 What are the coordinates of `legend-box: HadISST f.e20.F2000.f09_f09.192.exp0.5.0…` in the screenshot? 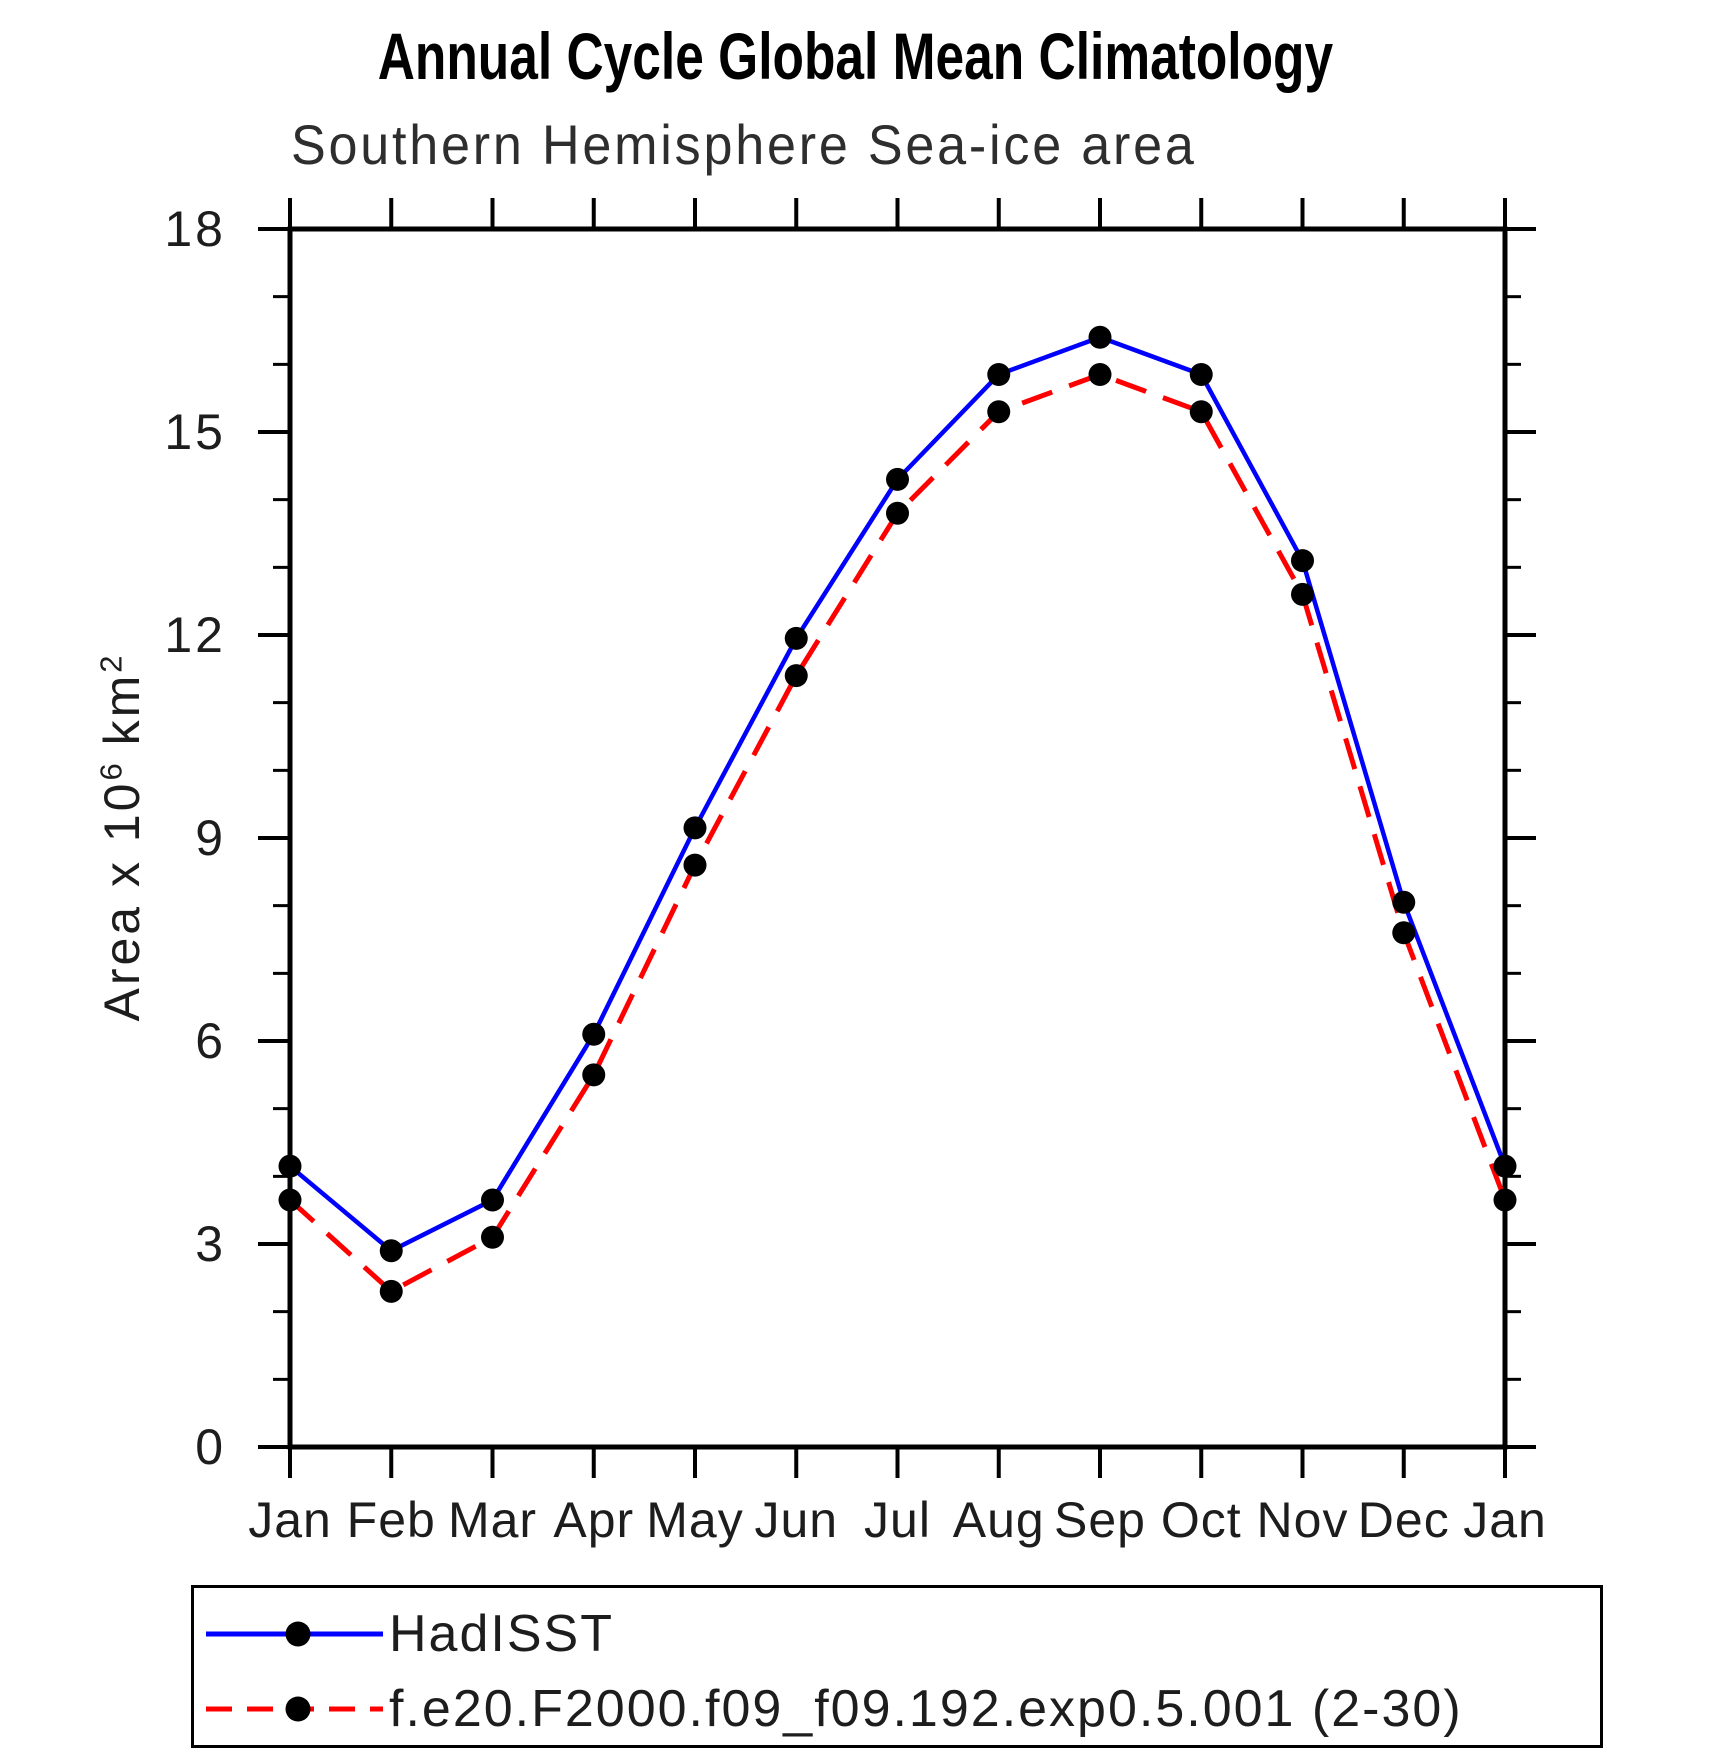 It's located at (897, 1666).